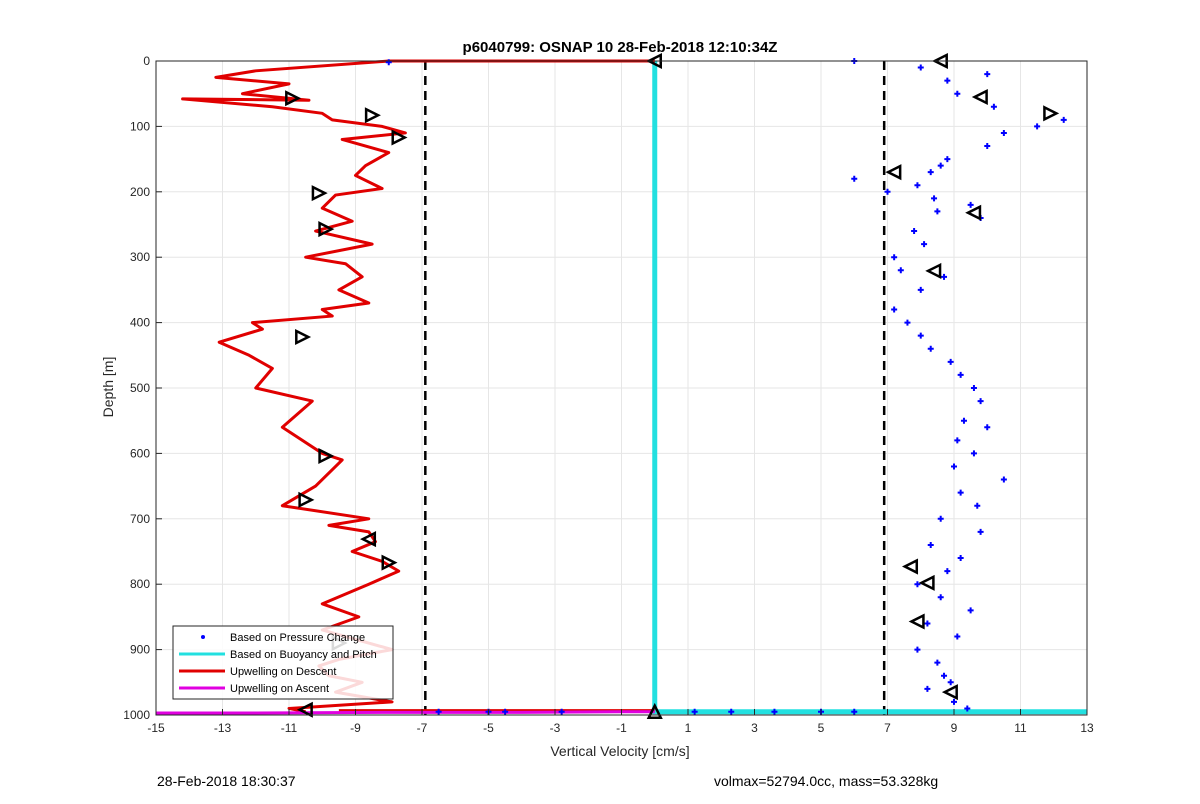  Describe the element at coordinates (146, 61) in the screenshot. I see `y-tick-label: 0` at that location.